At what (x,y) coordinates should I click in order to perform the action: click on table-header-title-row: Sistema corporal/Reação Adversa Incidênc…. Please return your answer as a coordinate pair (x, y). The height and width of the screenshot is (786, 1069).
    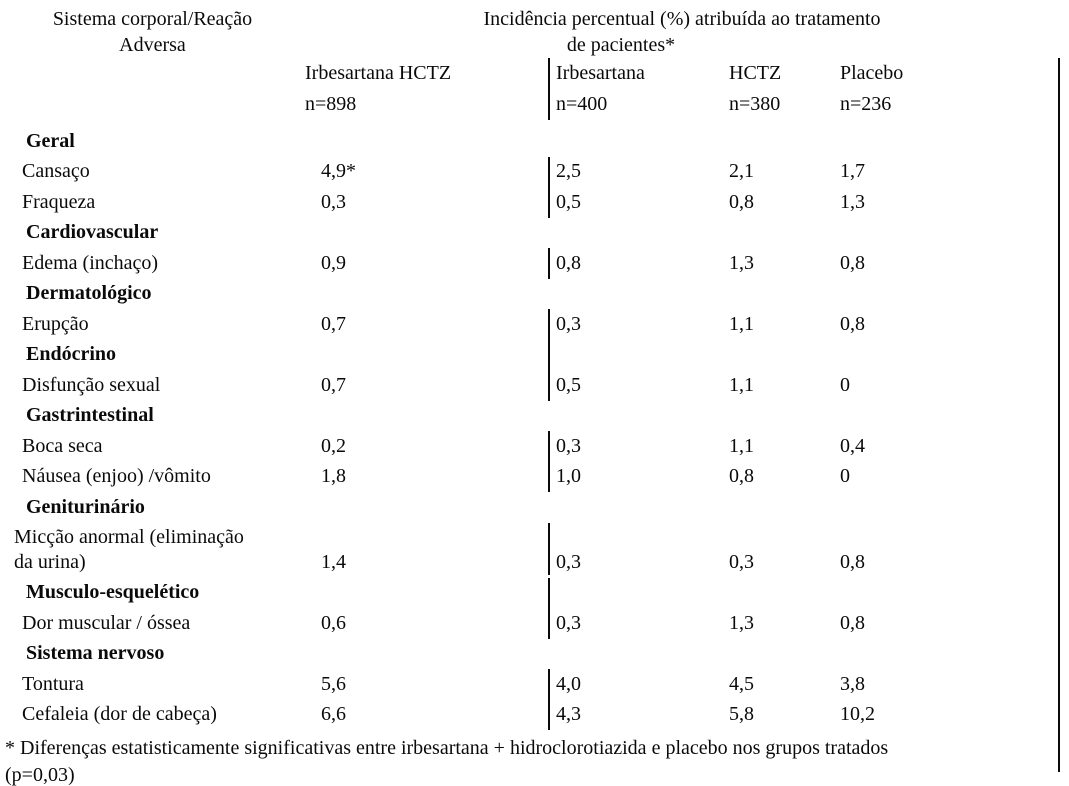
    Looking at the image, I should click on (534, 29).